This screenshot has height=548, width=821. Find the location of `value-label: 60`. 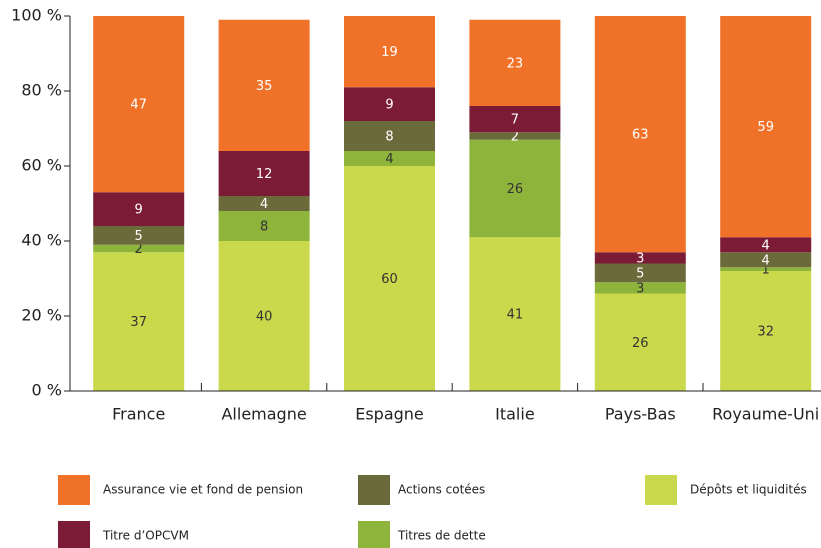

value-label: 60 is located at coordinates (389, 279).